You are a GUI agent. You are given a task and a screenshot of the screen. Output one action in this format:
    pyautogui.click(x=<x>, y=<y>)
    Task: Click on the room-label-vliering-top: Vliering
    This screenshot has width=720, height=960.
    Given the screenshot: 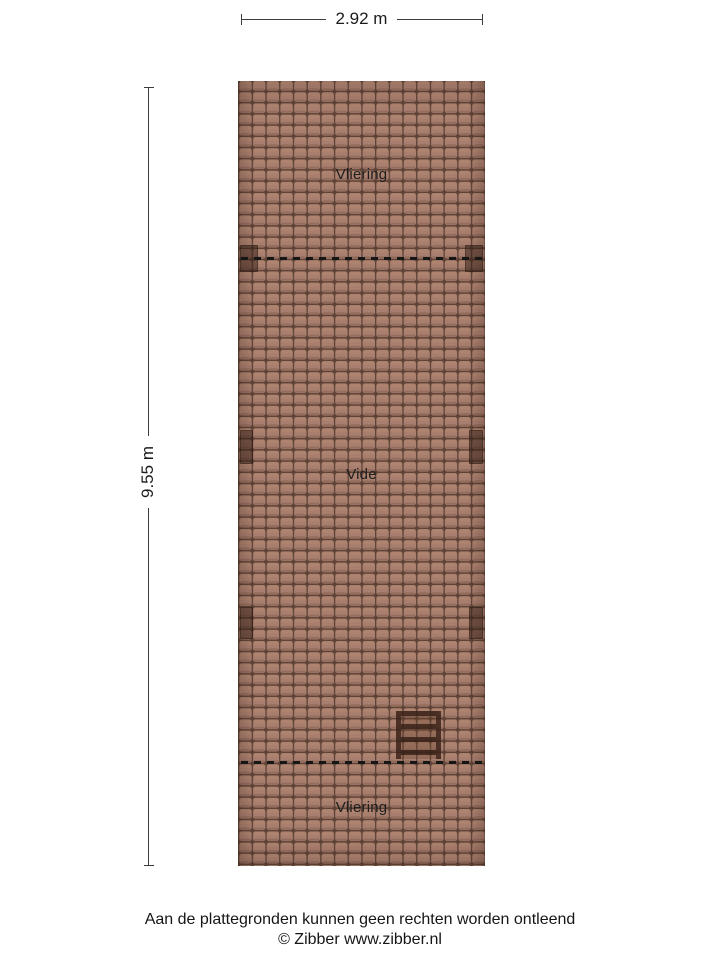 What is the action you would take?
    pyautogui.click(x=361, y=174)
    